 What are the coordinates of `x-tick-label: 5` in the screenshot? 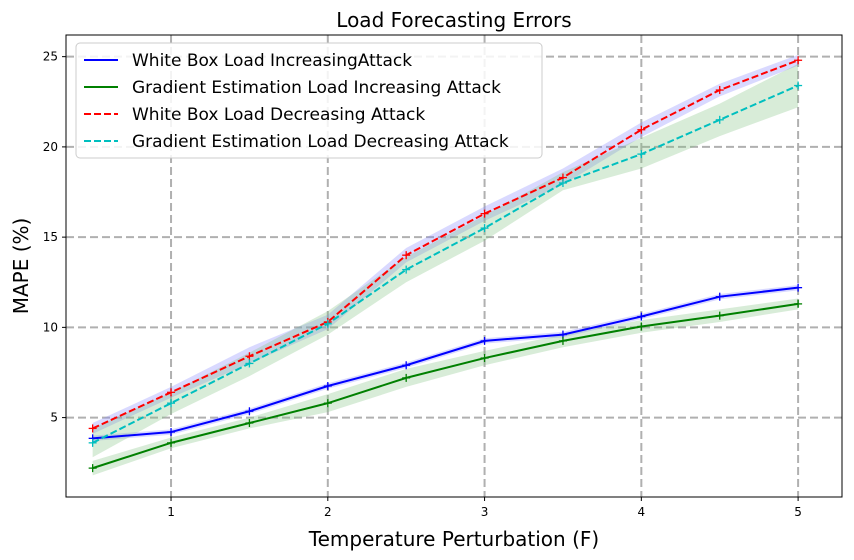 It's located at (798, 512).